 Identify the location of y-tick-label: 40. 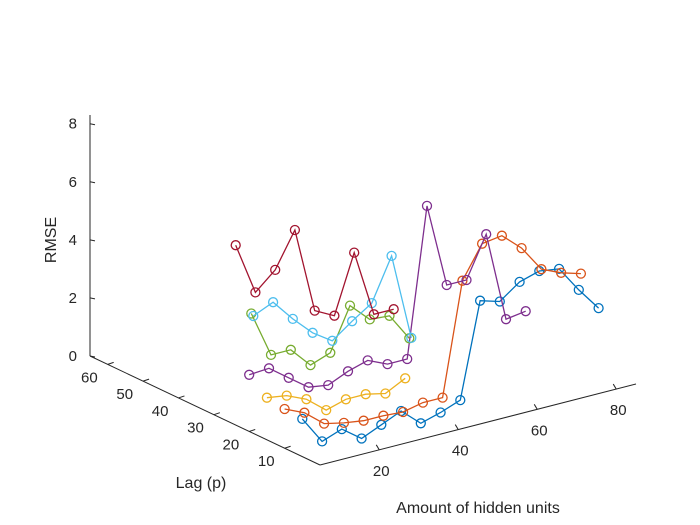
(160, 411).